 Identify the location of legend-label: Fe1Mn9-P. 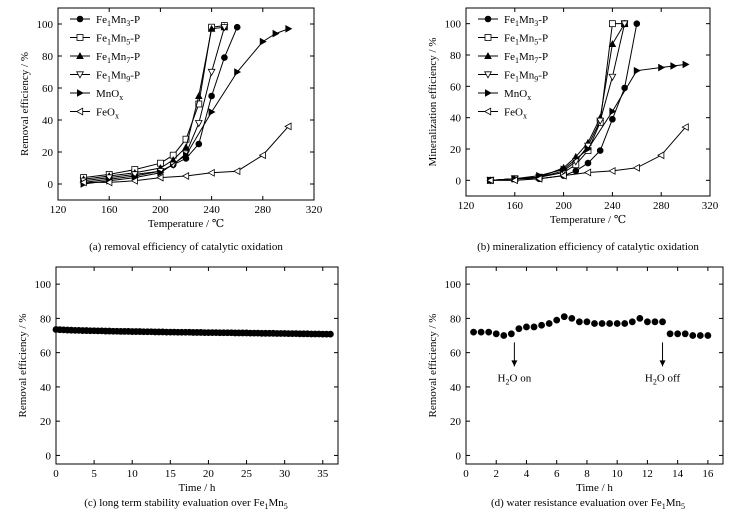
(526, 77).